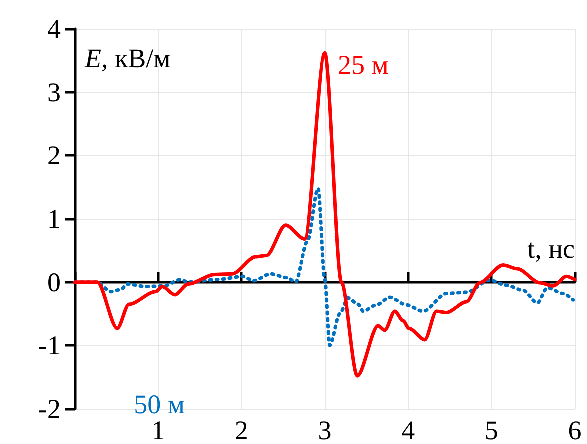 Image resolution: width=587 pixels, height=444 pixels. Describe the element at coordinates (575, 430) in the screenshot. I see `x-tick-label: 6` at that location.